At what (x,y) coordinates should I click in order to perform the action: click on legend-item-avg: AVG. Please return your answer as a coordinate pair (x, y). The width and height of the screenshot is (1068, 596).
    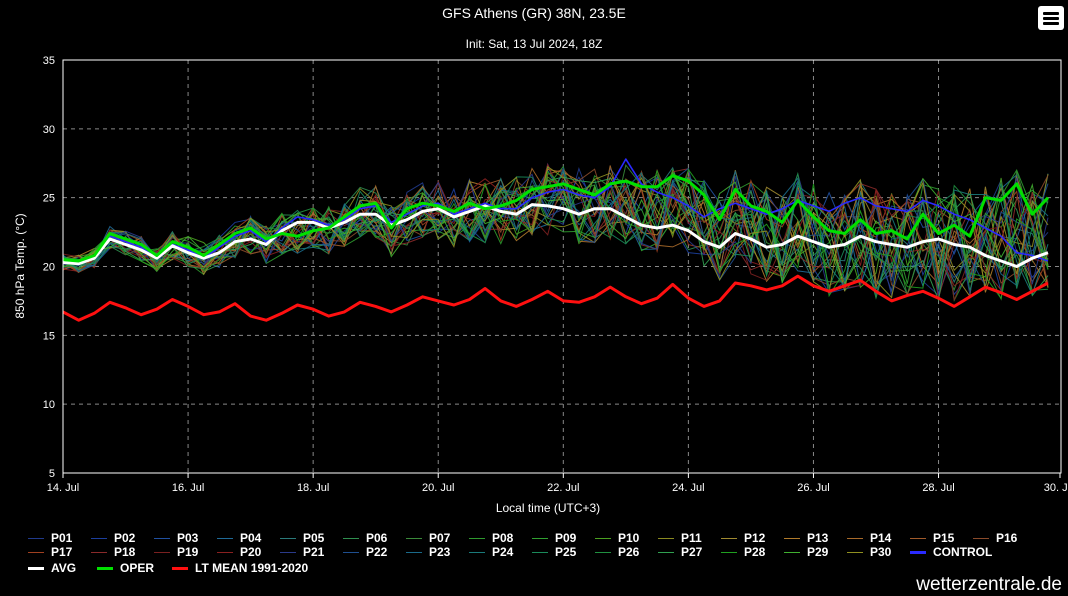
    Looking at the image, I should click on (52, 568).